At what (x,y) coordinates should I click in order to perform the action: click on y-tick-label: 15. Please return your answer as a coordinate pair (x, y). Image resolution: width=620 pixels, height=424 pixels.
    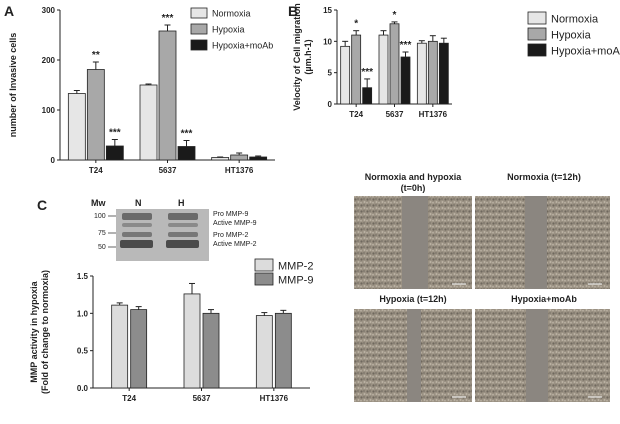
    Looking at the image, I should click on (327, 10).